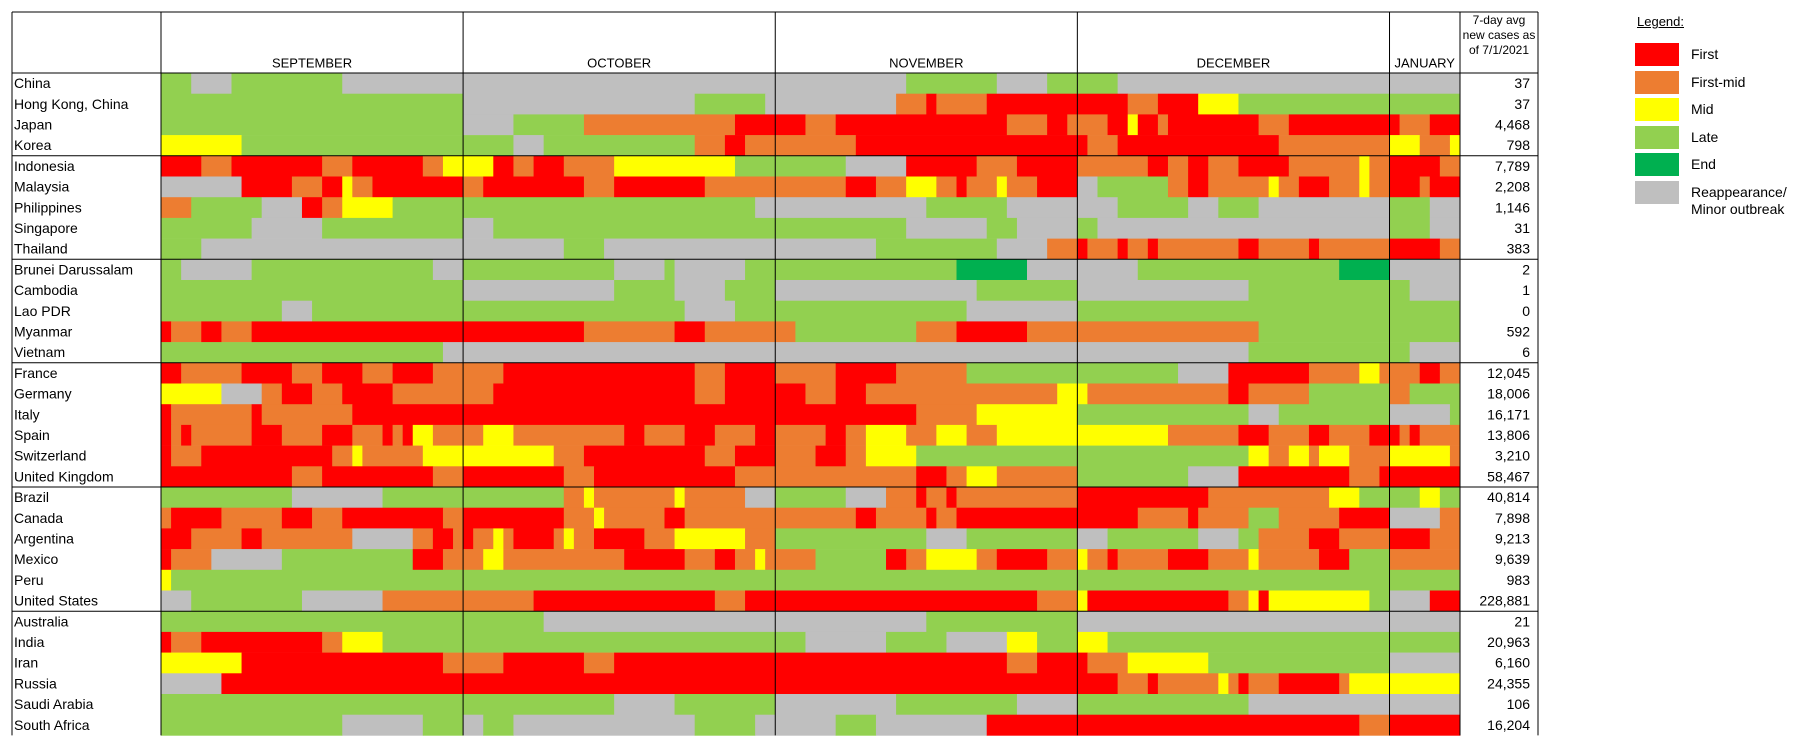 This screenshot has width=1803, height=739. Describe the element at coordinates (1508, 476) in the screenshot. I see `case-value: 58,467` at that location.